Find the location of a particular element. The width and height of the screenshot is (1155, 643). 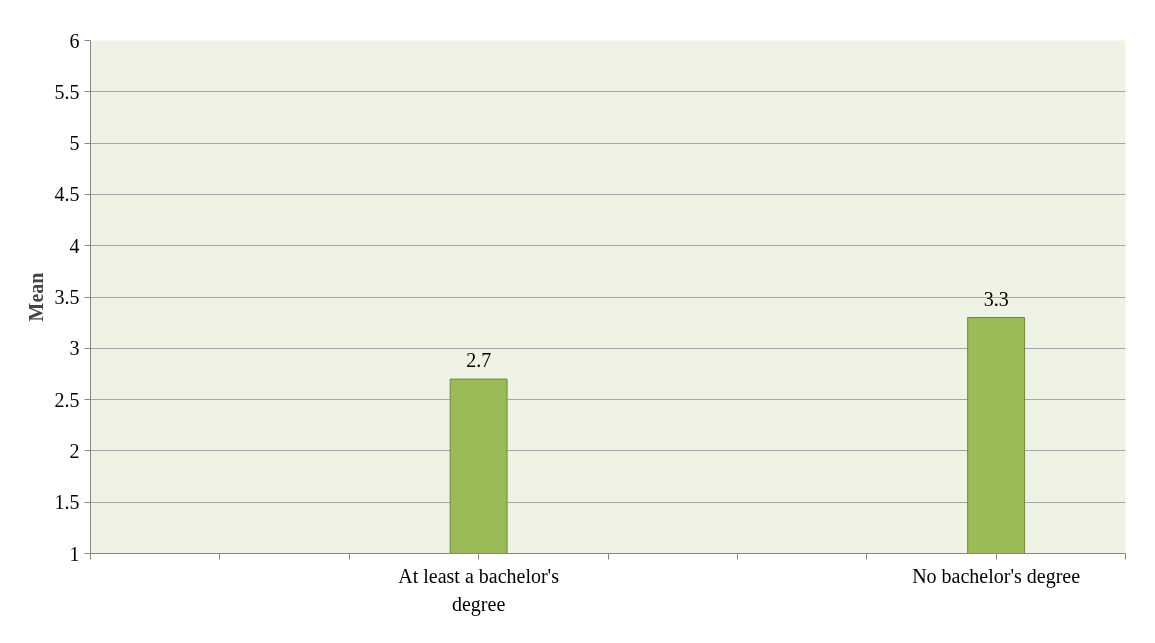

y-tick-label: 2.5 is located at coordinates (67, 399).